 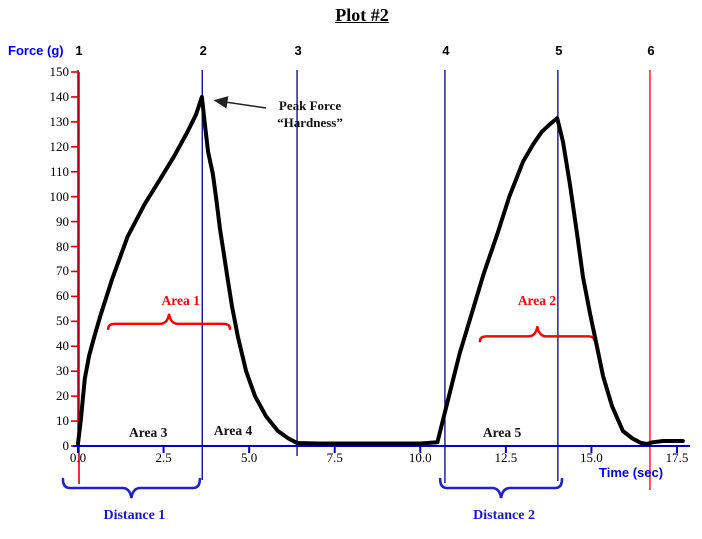 What do you see at coordinates (134, 515) in the screenshot?
I see `distance-label-1: Distance 1` at bounding box center [134, 515].